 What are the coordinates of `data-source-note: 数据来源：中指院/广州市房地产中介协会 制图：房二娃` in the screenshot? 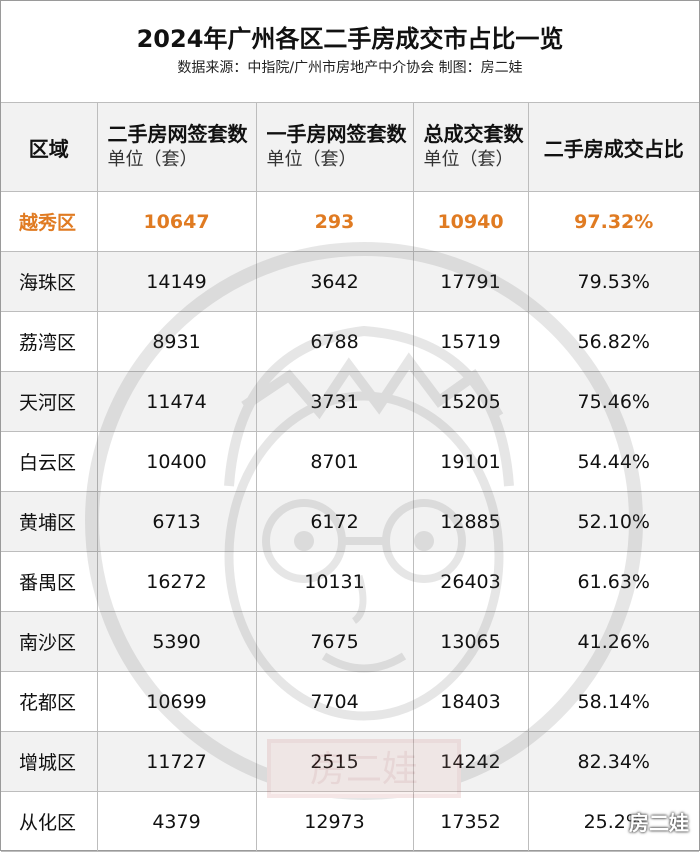 It's located at (350, 68).